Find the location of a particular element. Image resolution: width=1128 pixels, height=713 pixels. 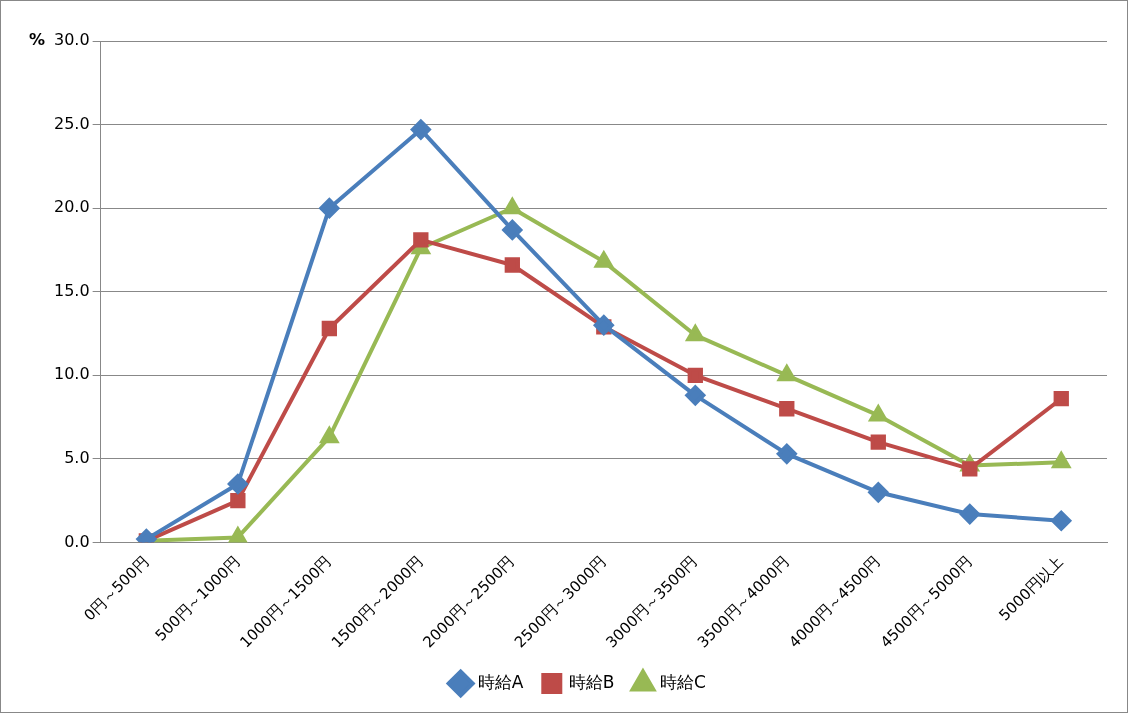

y-tick-label: 0.0 is located at coordinates (77, 541).